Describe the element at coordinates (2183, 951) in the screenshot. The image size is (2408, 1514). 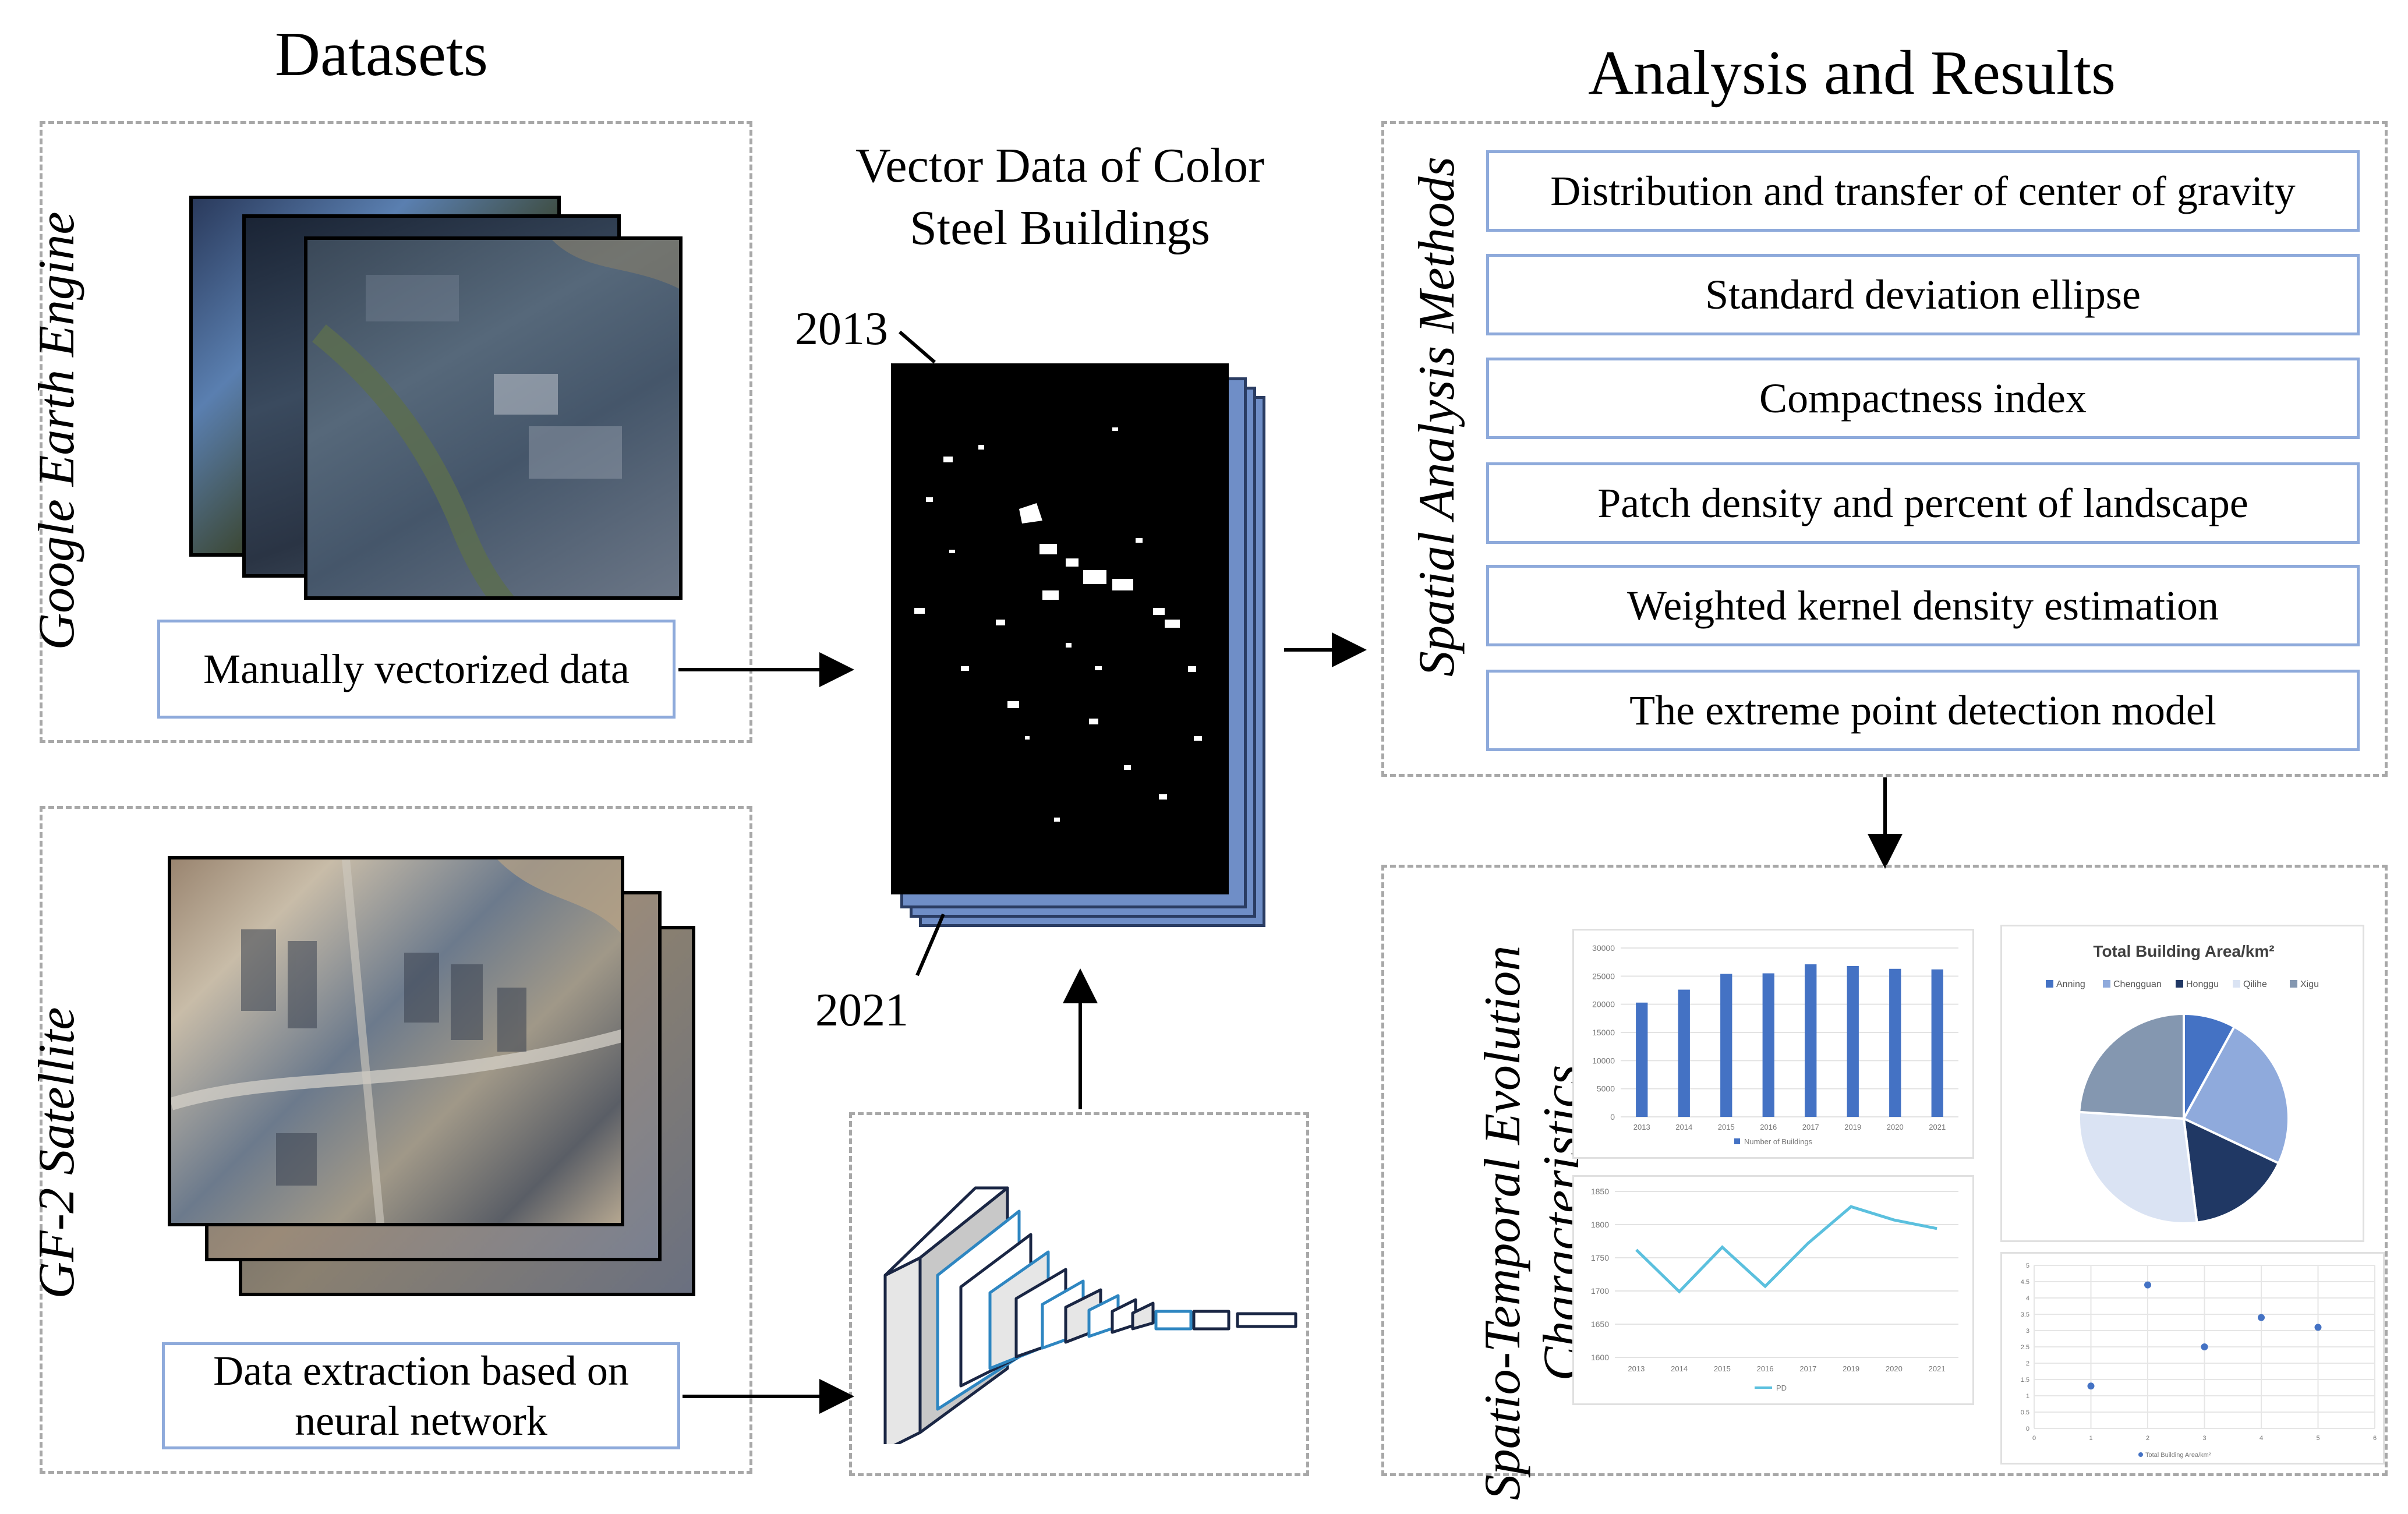
I see `pie-title: Total Building Area/km²` at that location.